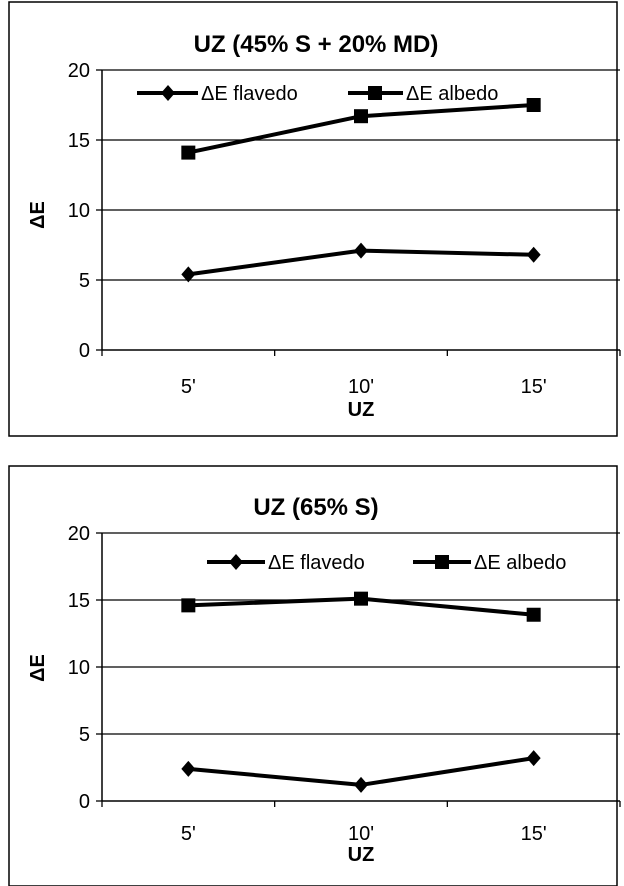 This screenshot has width=624, height=886. What do you see at coordinates (316, 44) in the screenshot?
I see `chart-title: UZ (45% S + 20% MD)` at bounding box center [316, 44].